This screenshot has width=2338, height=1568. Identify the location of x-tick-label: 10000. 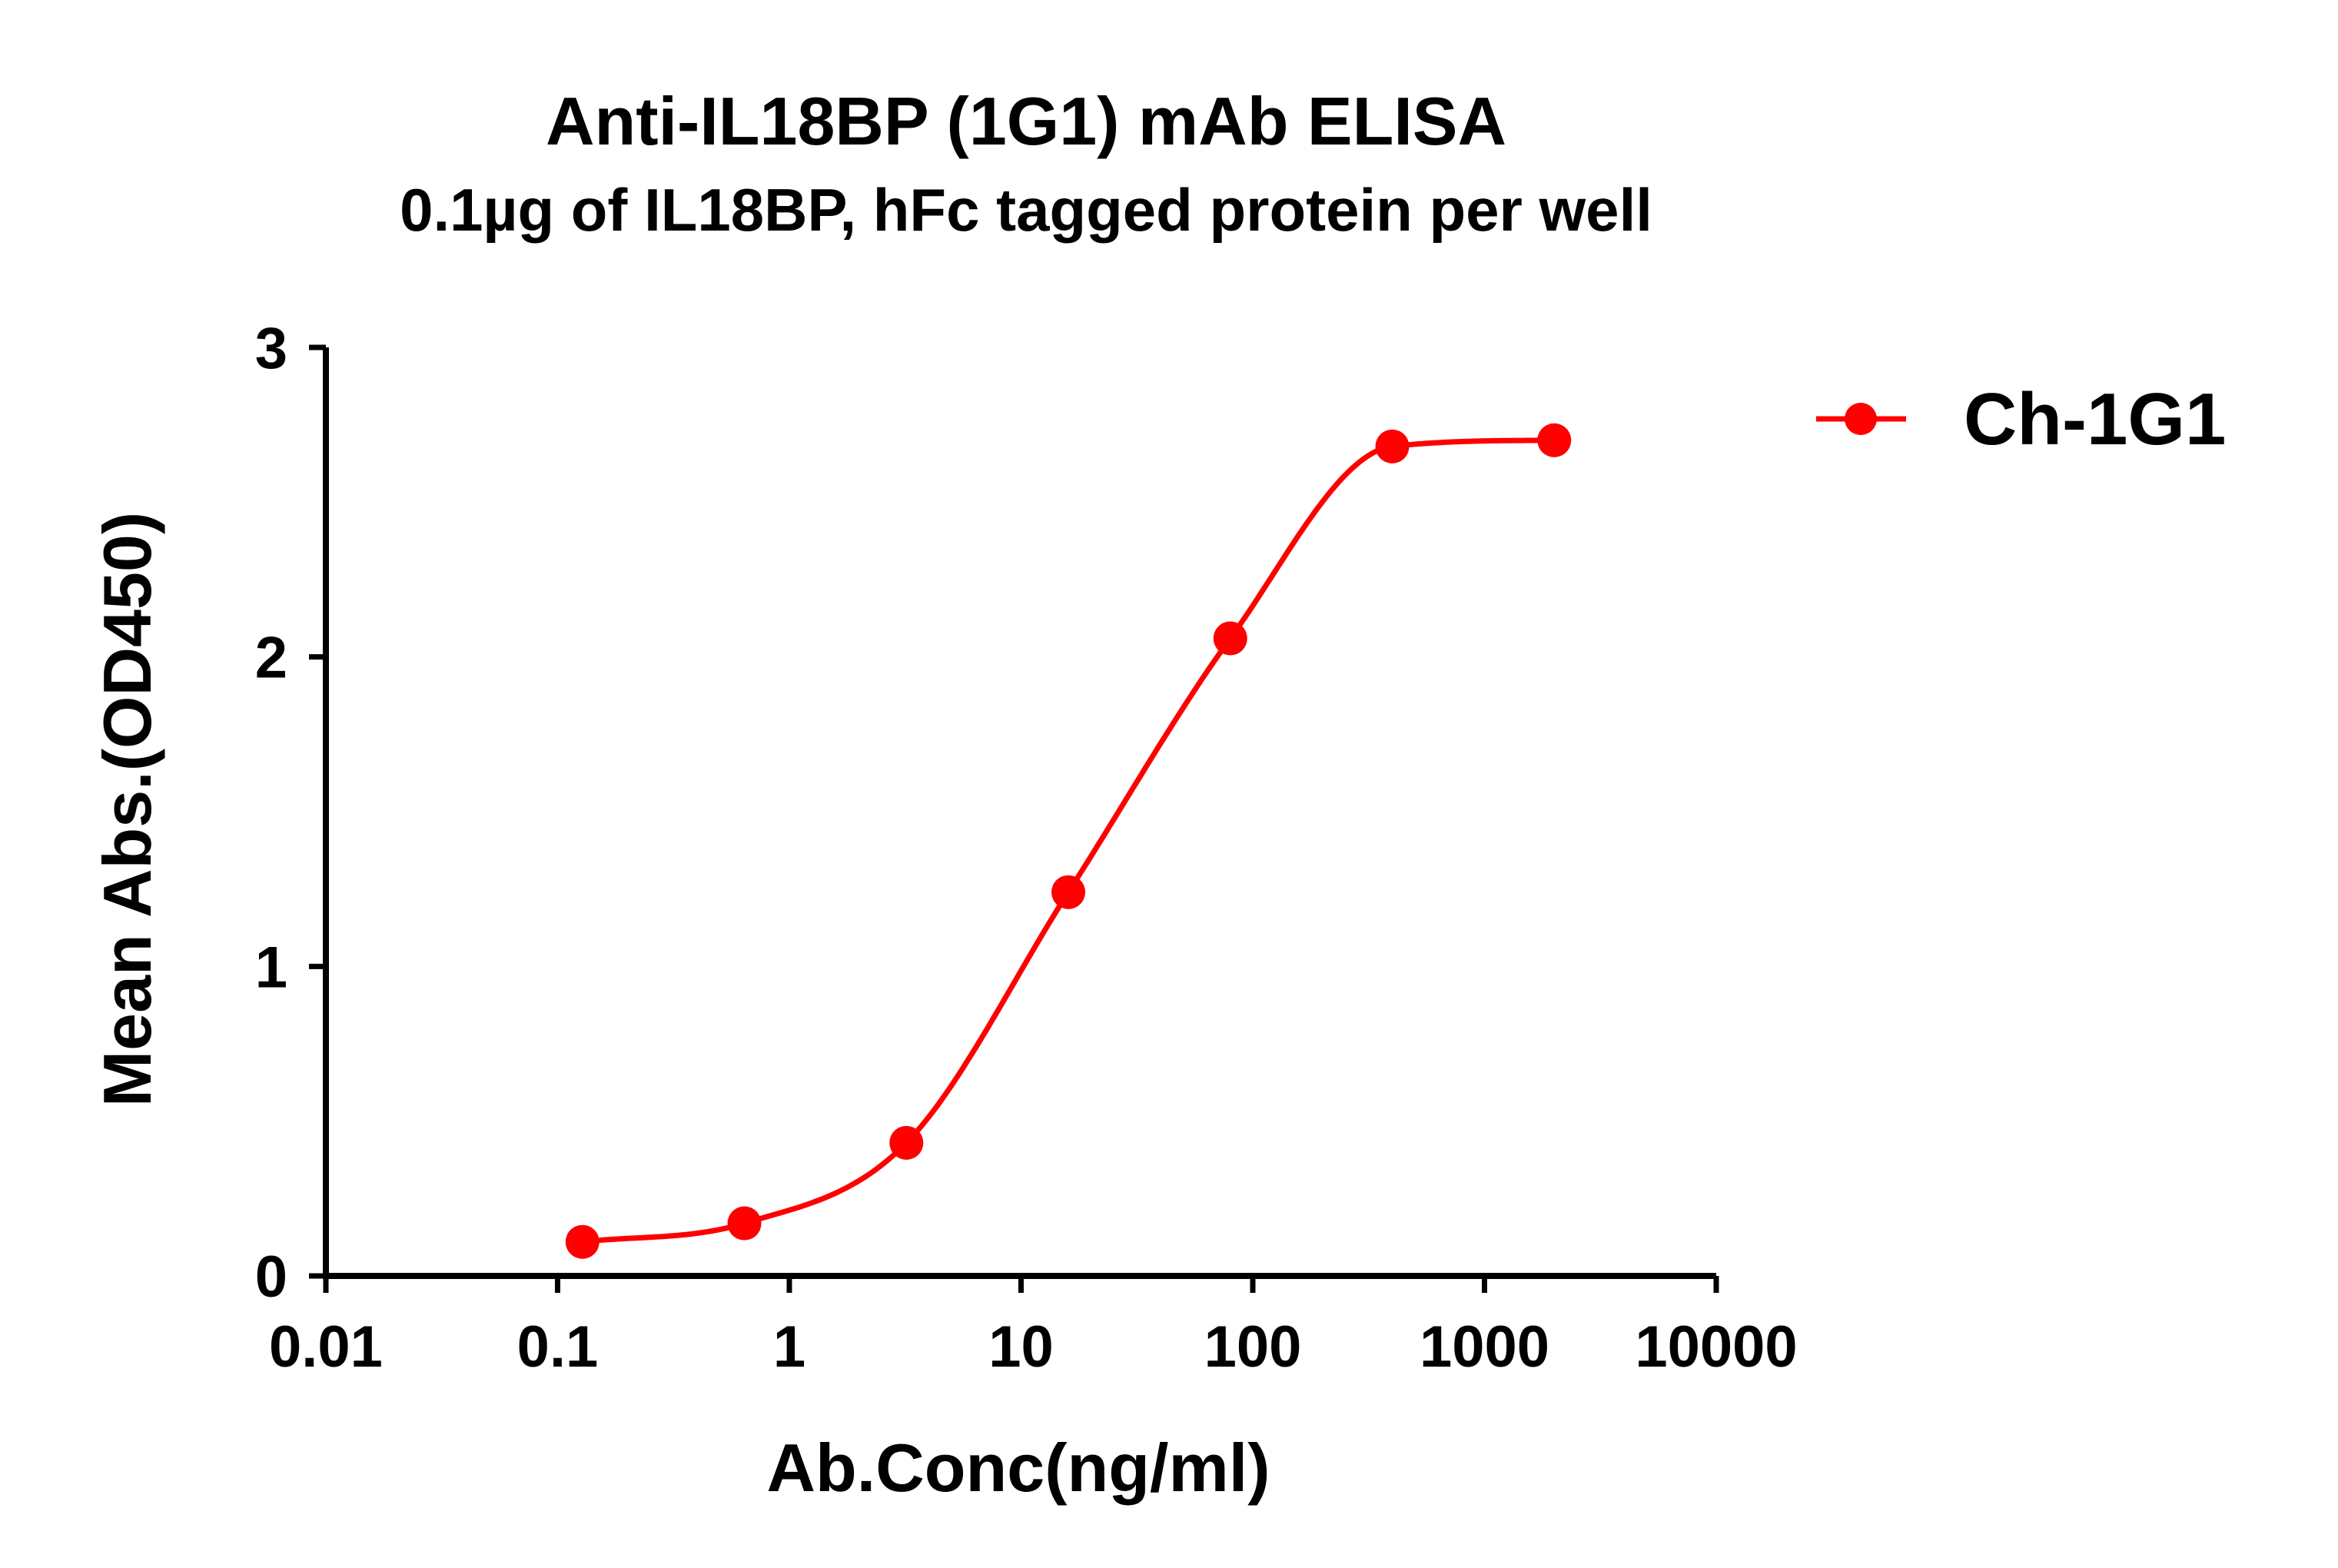
(1716, 1347).